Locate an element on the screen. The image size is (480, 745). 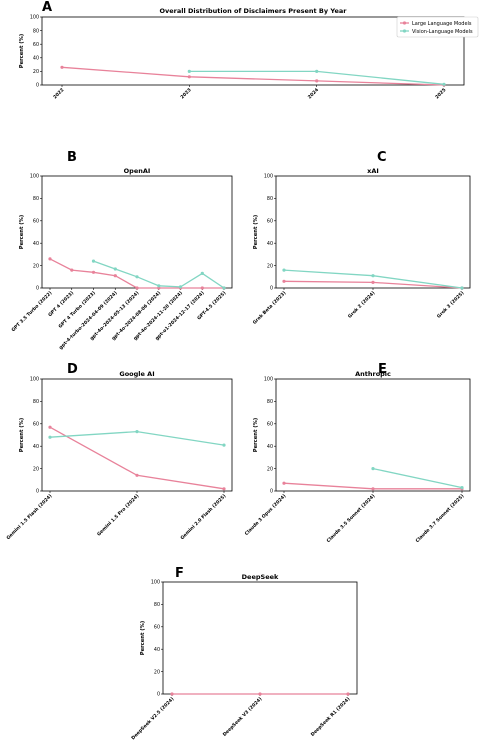
panel-letter: C is located at coordinates (382, 157).